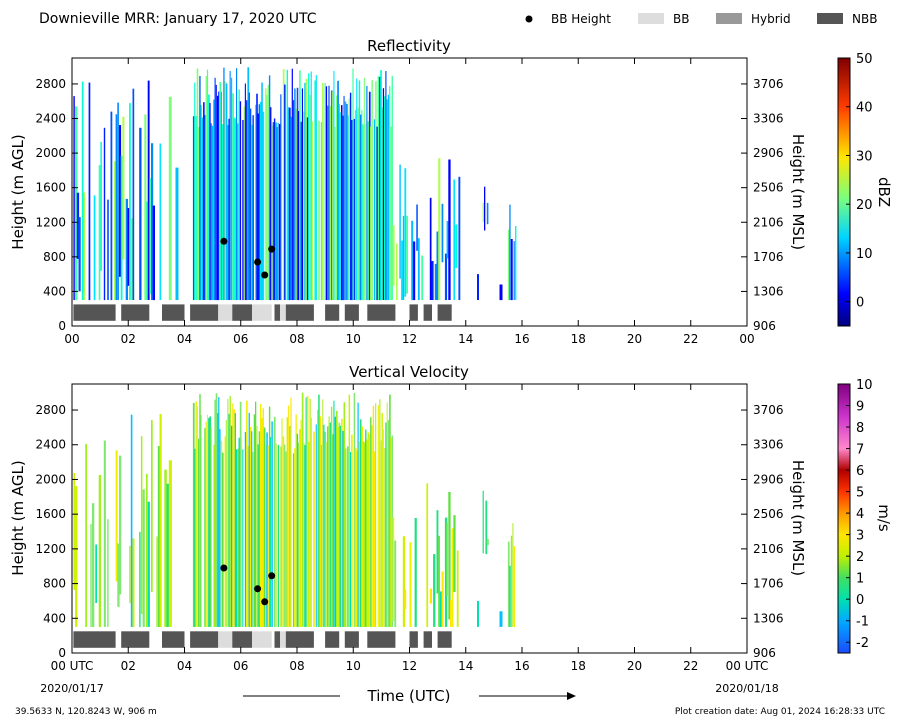 The height and width of the screenshot is (725, 900). What do you see at coordinates (729, 18) in the screenshot?
I see `legend-marker-hybrid` at bounding box center [729, 18].